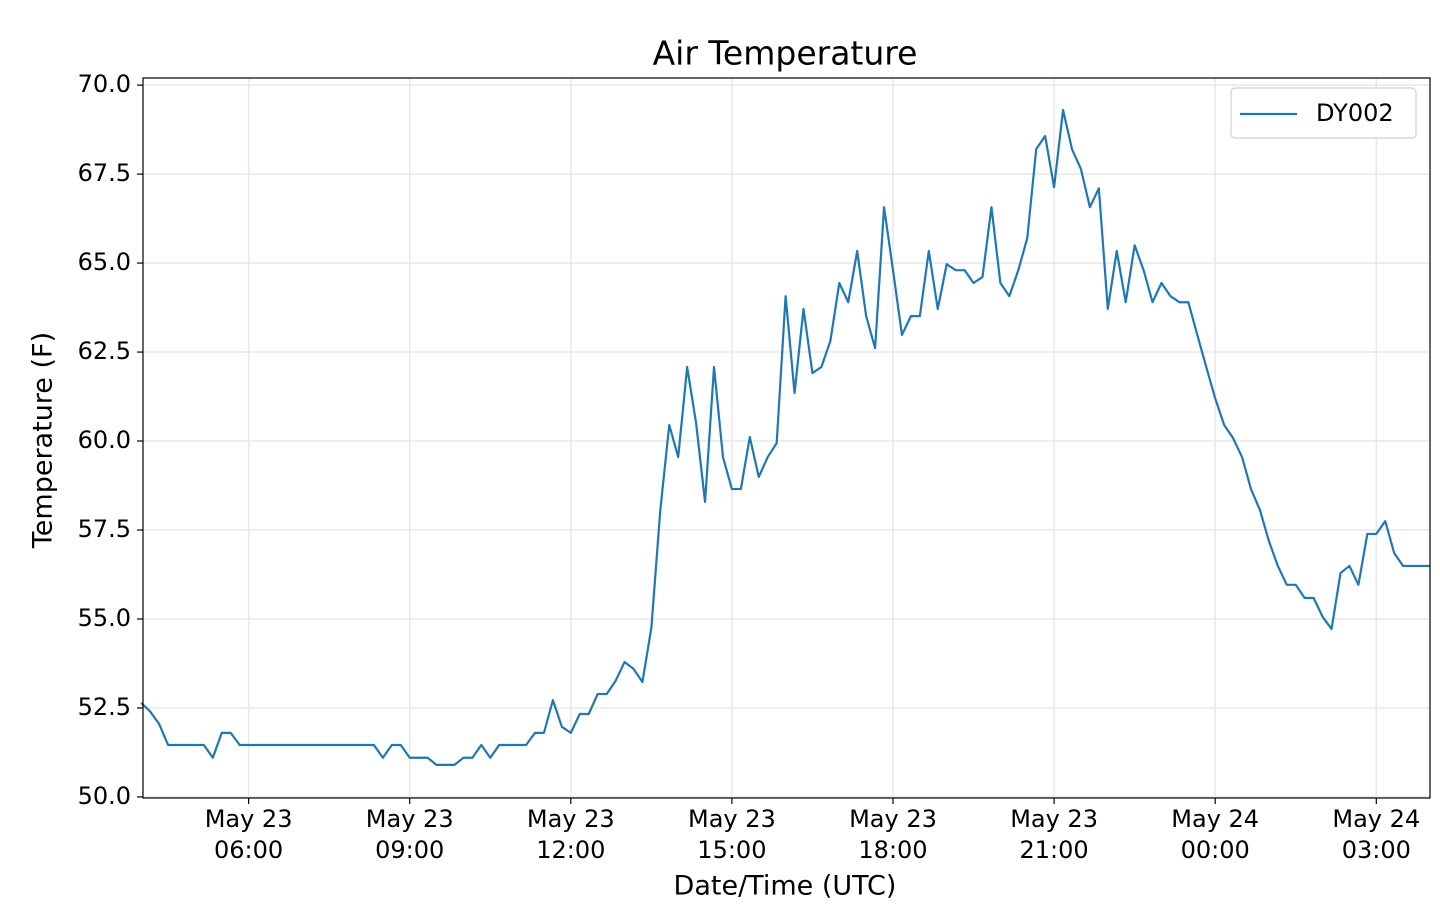 The image size is (1440, 922). What do you see at coordinates (893, 834) in the screenshot?
I see `x-tick-label: May 23 18:00` at bounding box center [893, 834].